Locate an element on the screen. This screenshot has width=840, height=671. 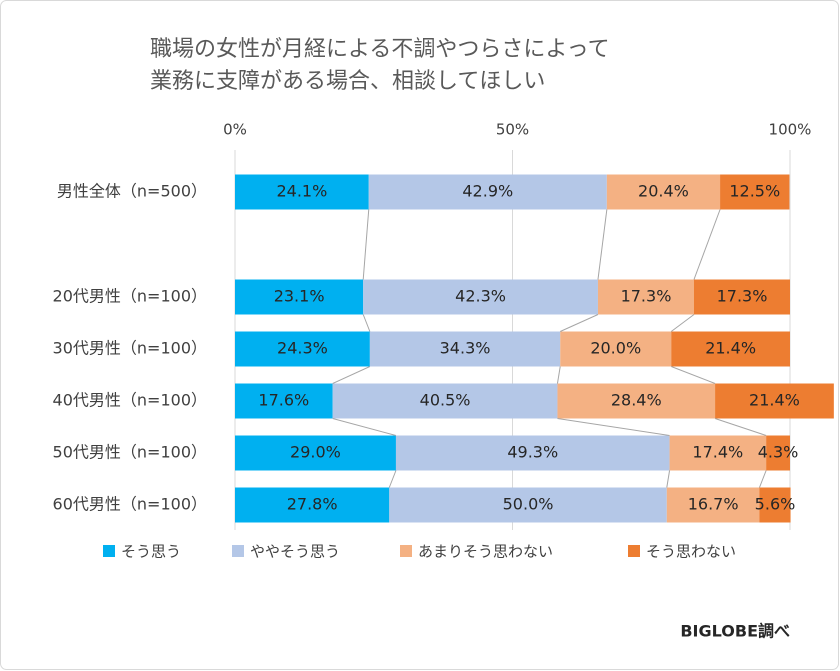
category-label: 60代男性（n=100） is located at coordinates (130, 504).